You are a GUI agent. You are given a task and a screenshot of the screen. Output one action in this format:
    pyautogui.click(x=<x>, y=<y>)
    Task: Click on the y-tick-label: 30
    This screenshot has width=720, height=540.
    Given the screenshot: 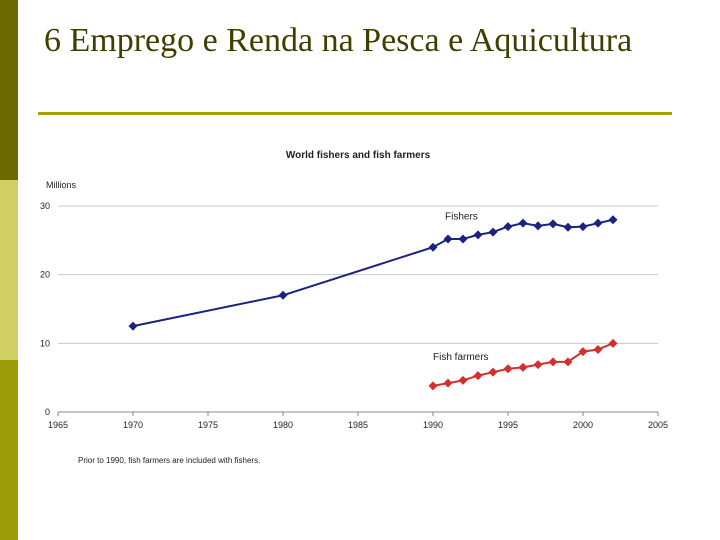 What is the action you would take?
    pyautogui.click(x=45, y=206)
    